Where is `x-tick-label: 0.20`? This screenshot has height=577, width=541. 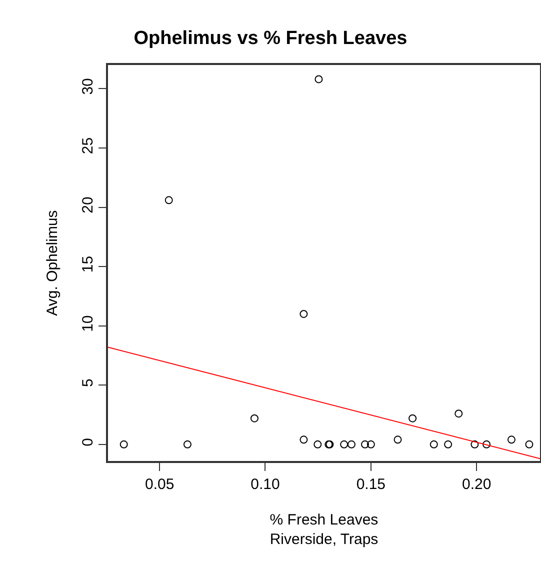 x-tick-label: 0.20 is located at coordinates (477, 484).